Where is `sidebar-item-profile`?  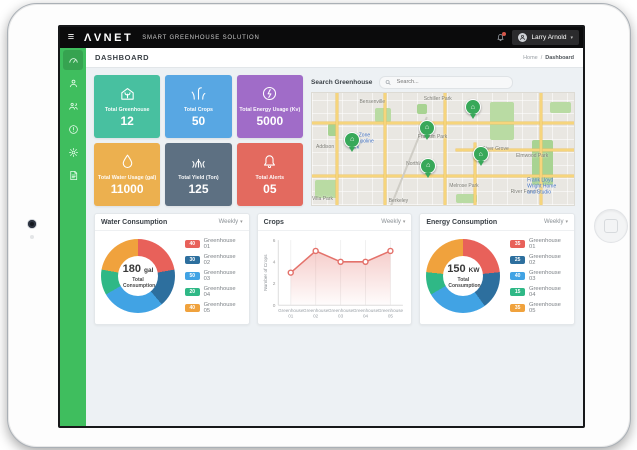 sidebar-item-profile is located at coordinates (73, 83).